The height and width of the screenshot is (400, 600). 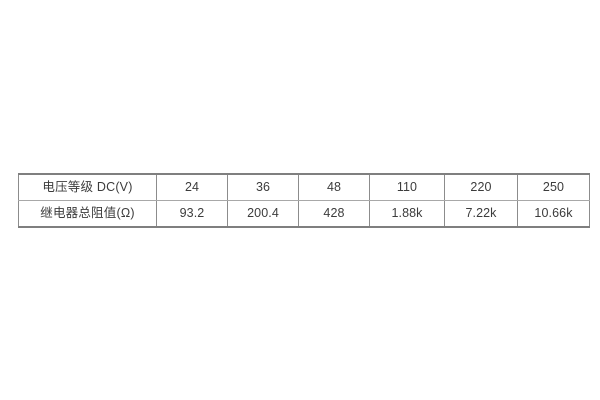 What do you see at coordinates (407, 187) in the screenshot?
I see `voltage-cell-4: 110` at bounding box center [407, 187].